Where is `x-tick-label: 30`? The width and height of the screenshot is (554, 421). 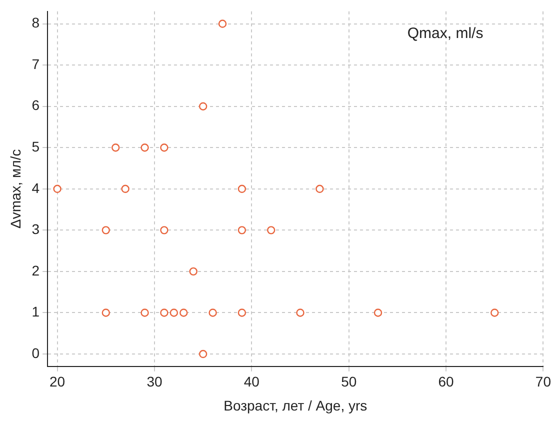 x-tick-label: 30 is located at coordinates (154, 382).